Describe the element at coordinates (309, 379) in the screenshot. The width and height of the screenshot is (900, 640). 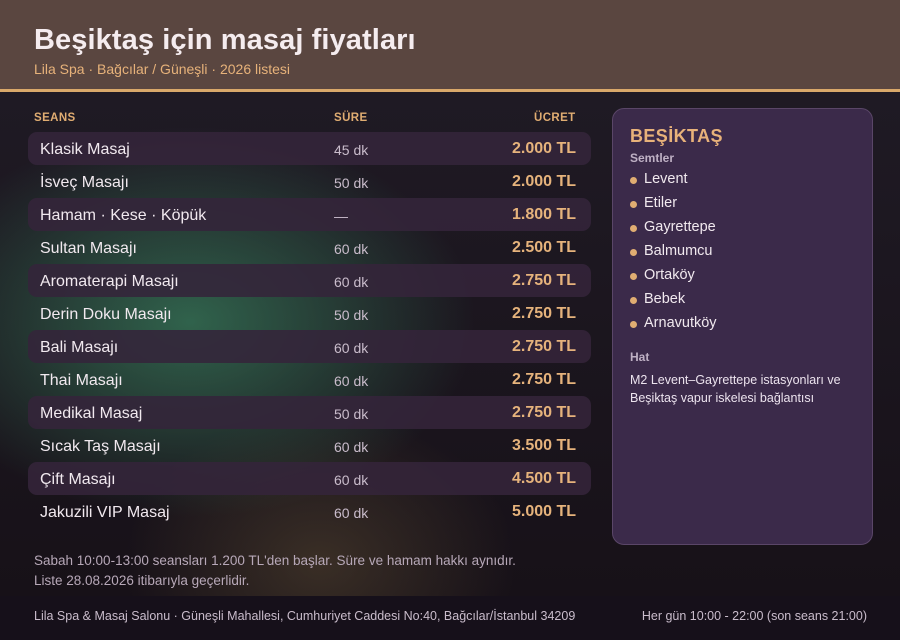
I see `table-row: Thai Masajı 60 dk 2.750 TL` at that location.